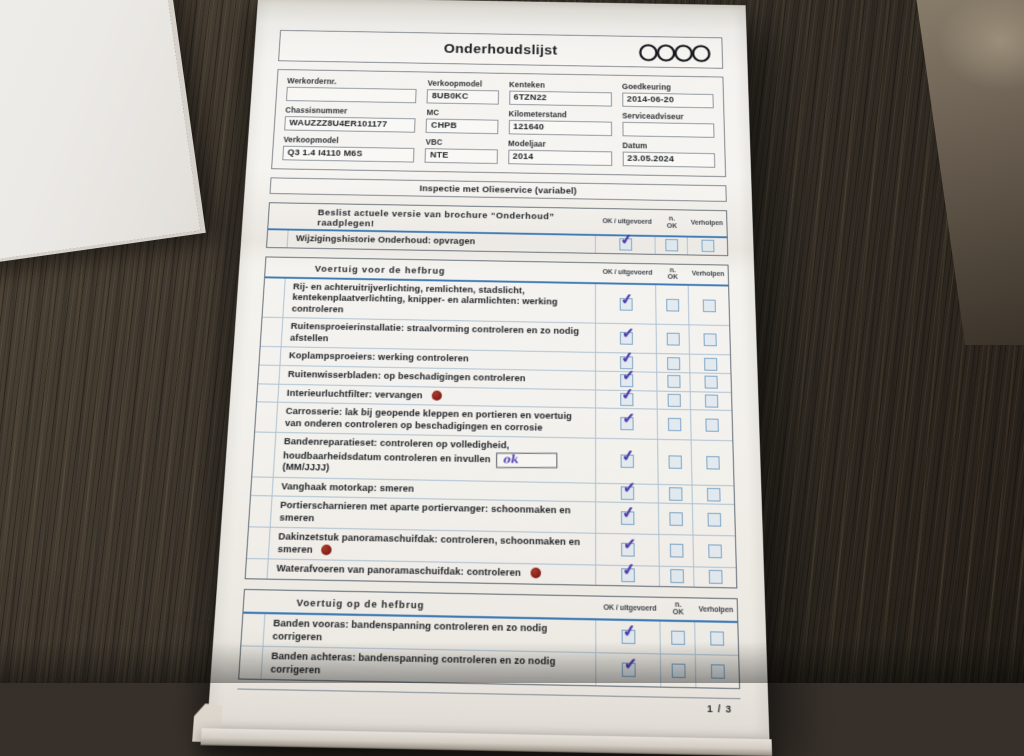 The height and width of the screenshot is (756, 1024). Describe the element at coordinates (350, 111) in the screenshot. I see `form-field-label: Chassisnummer` at that location.